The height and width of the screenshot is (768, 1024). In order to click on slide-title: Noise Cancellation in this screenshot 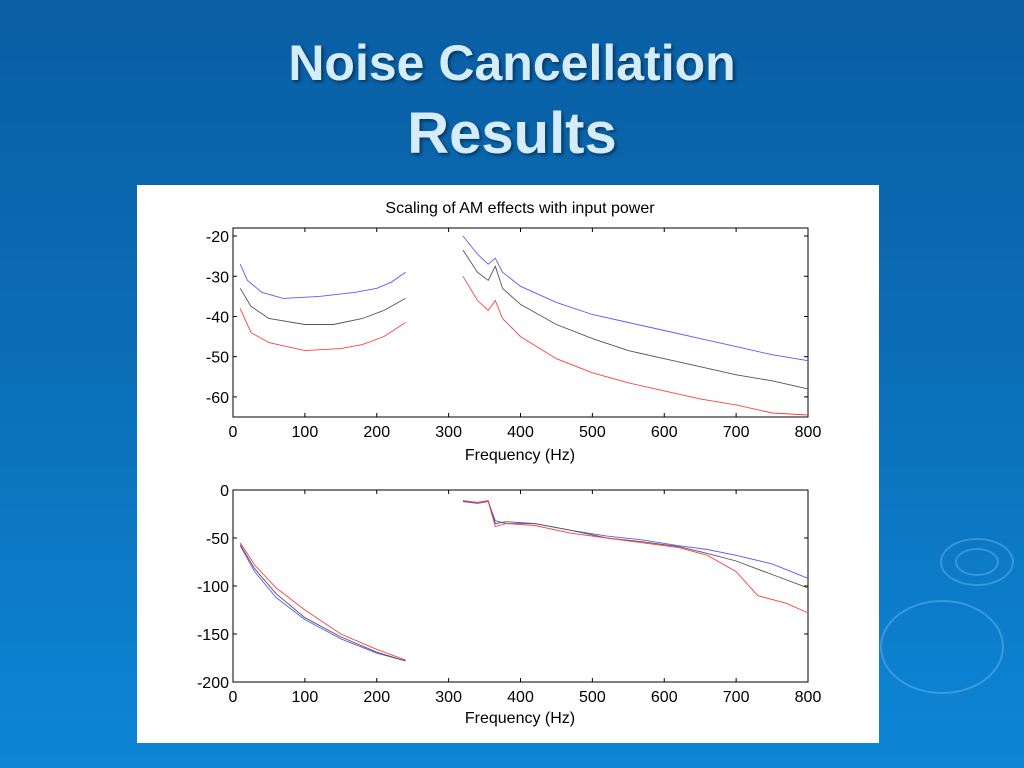, I will do `click(512, 63)`.